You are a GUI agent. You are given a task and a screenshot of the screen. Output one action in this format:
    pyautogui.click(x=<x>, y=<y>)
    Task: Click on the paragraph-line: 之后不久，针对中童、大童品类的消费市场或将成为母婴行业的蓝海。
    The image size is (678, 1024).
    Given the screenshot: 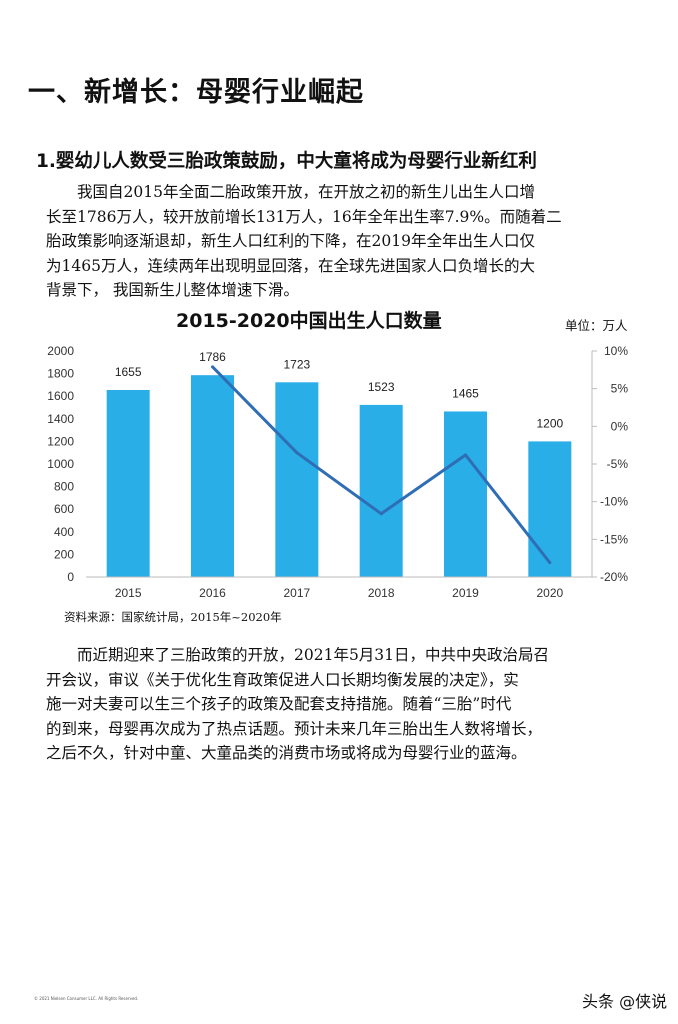 What is the action you would take?
    pyautogui.click(x=286, y=753)
    